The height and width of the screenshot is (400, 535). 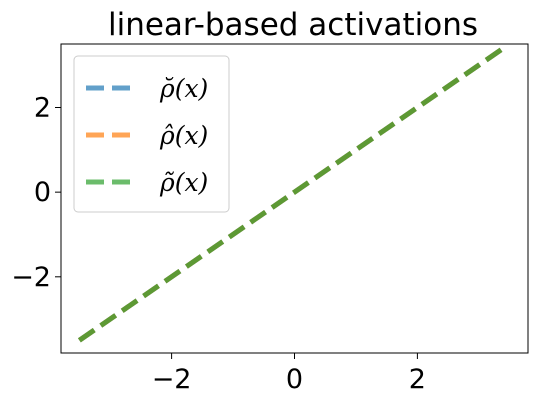 What do you see at coordinates (417, 379) in the screenshot?
I see `x-tick-label: 2` at bounding box center [417, 379].